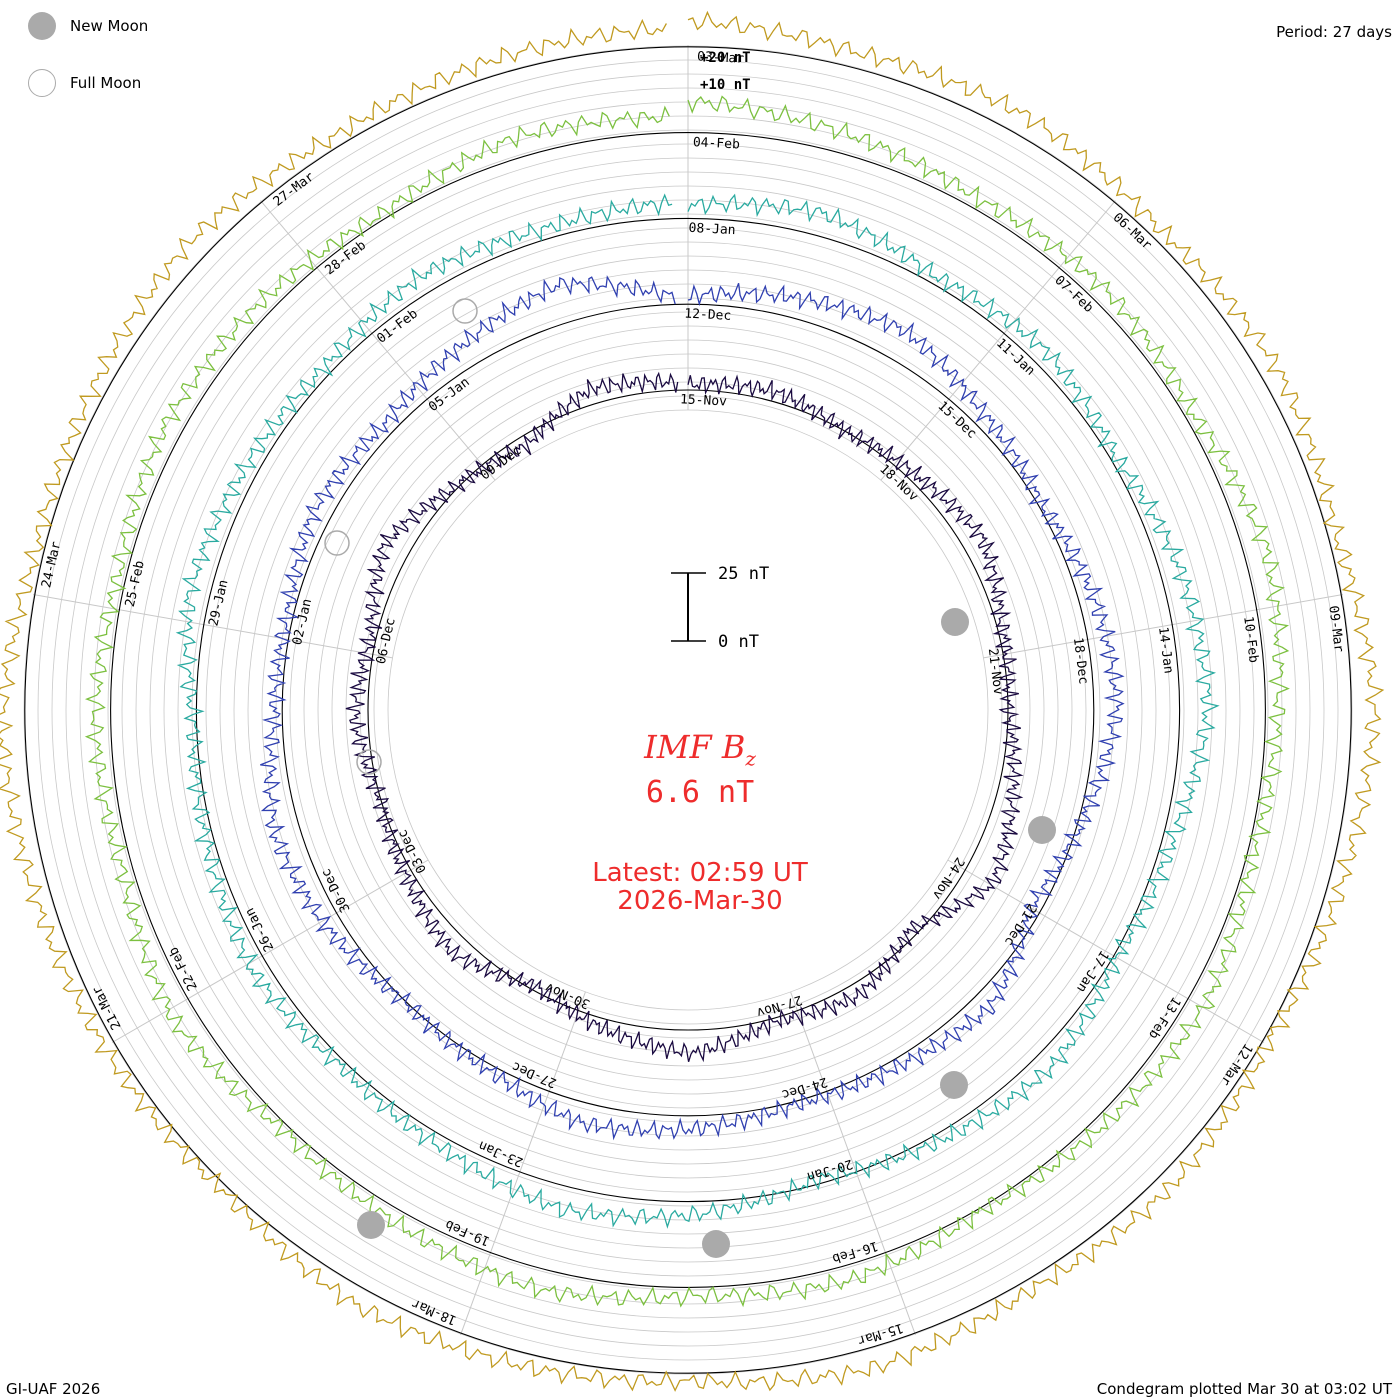  I want to click on date-label: 13-Feb, so click(1164, 1018).